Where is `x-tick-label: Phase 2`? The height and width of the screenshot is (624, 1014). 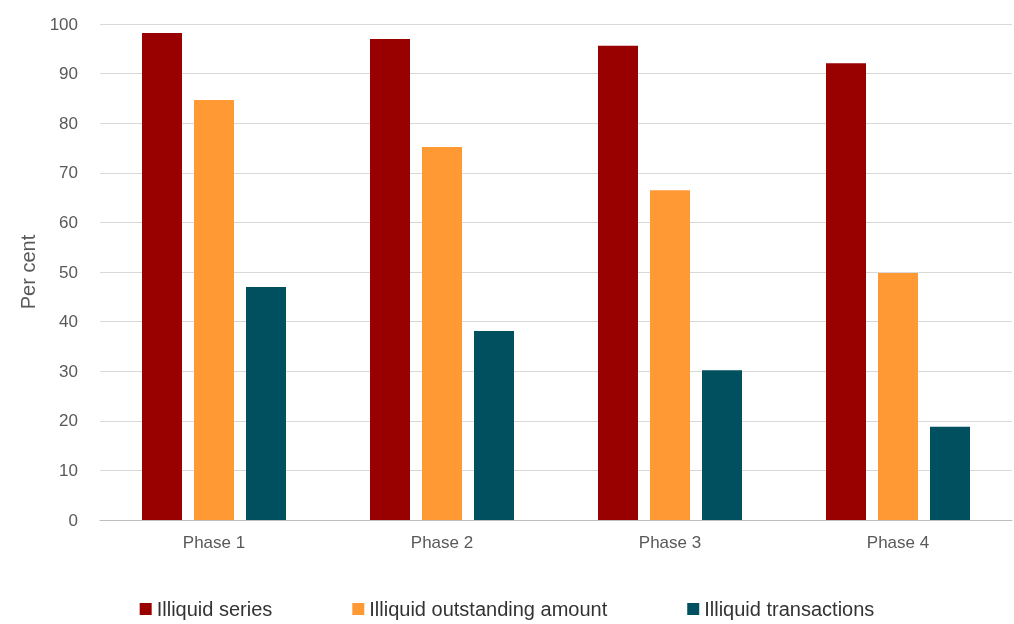 x-tick-label: Phase 2 is located at coordinates (442, 542).